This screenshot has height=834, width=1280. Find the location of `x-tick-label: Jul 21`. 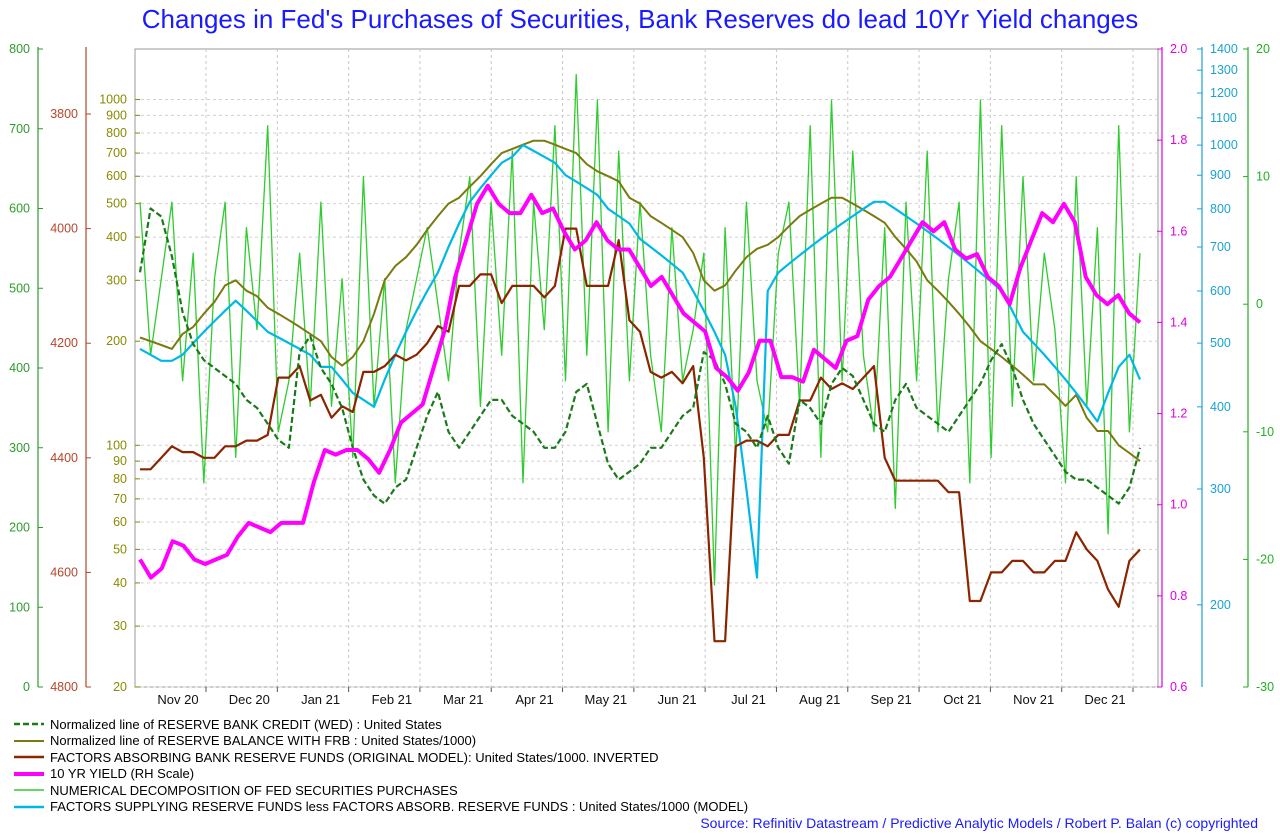

x-tick-label: Jul 21 is located at coordinates (748, 699).